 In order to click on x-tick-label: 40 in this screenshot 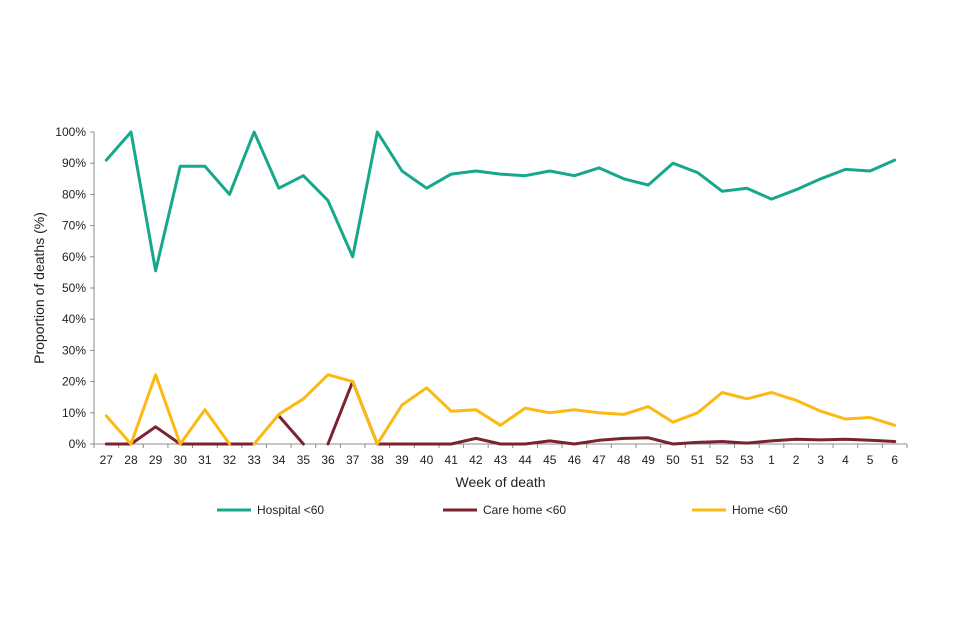, I will do `click(427, 460)`.